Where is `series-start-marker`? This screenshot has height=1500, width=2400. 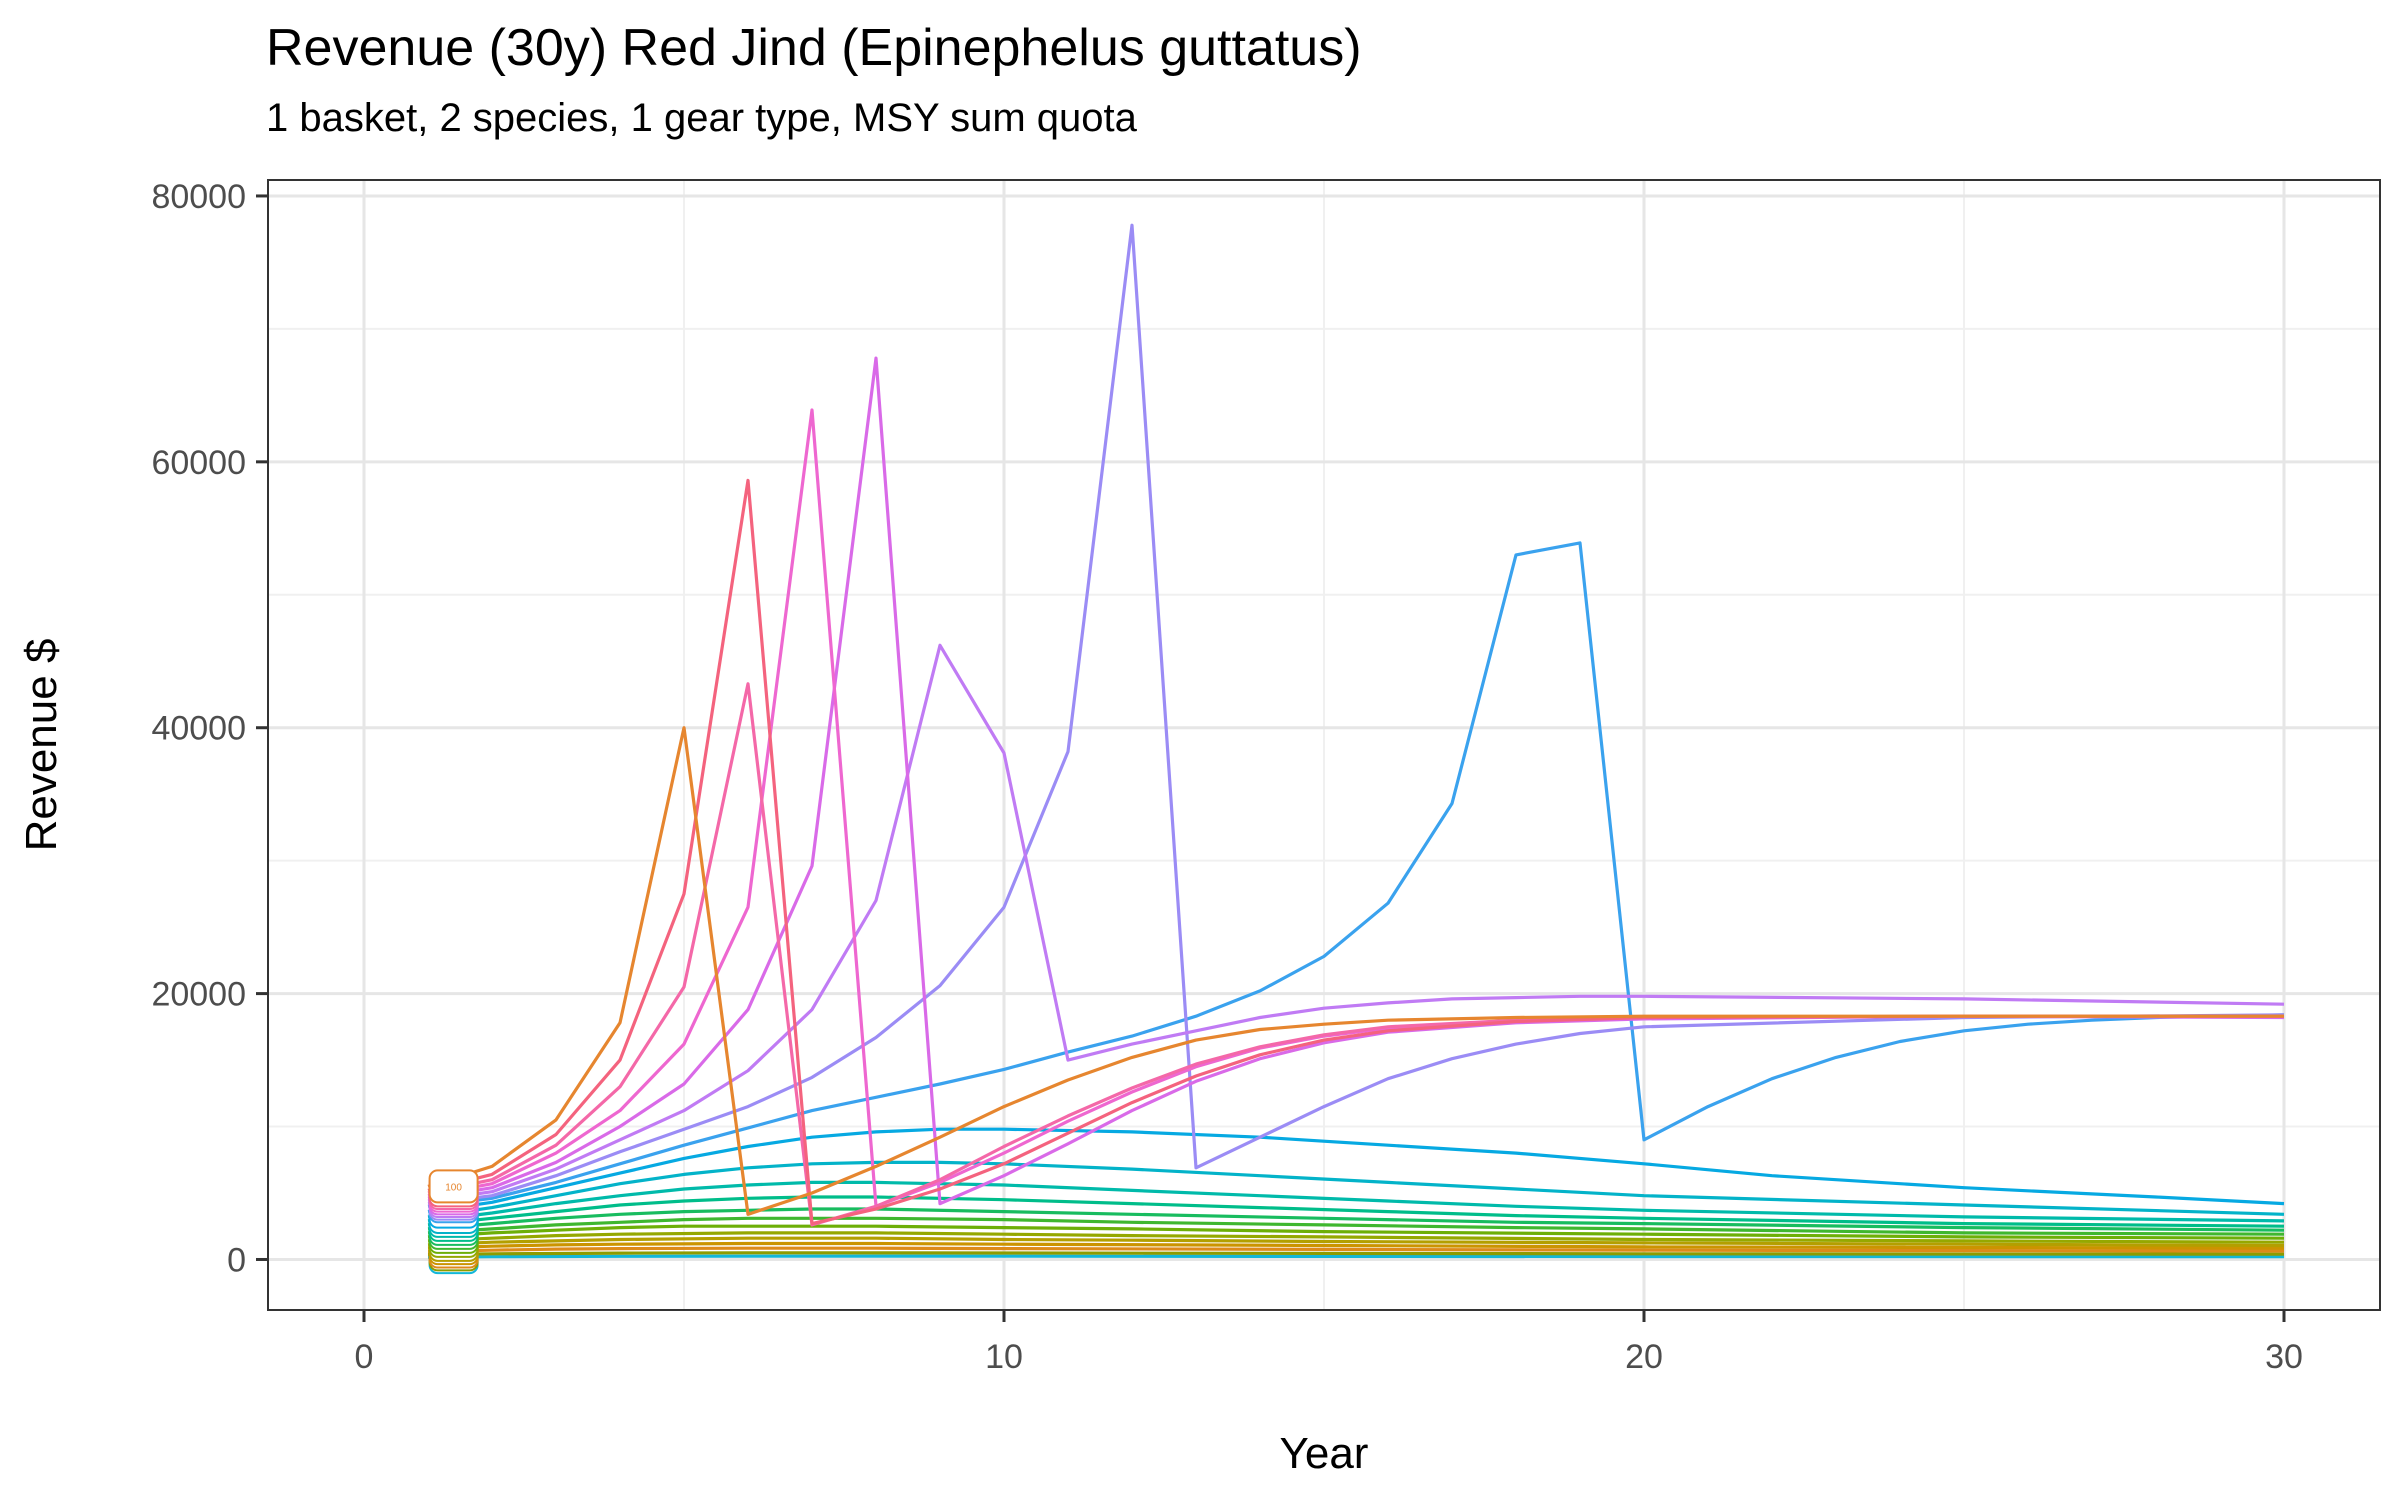 series-start-marker is located at coordinates (453, 1186).